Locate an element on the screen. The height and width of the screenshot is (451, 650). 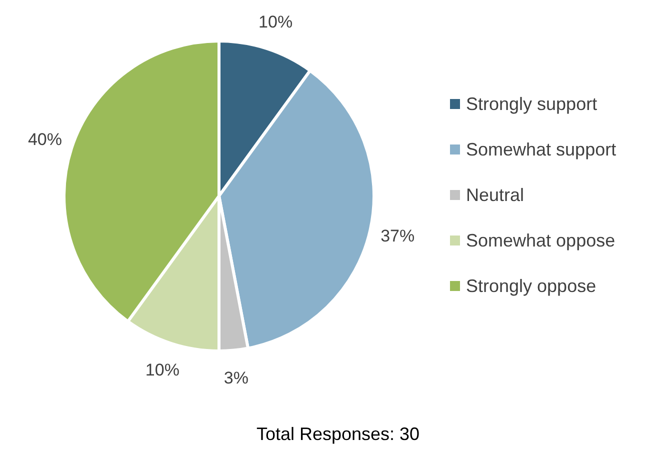
data-label: 37% is located at coordinates (397, 236).